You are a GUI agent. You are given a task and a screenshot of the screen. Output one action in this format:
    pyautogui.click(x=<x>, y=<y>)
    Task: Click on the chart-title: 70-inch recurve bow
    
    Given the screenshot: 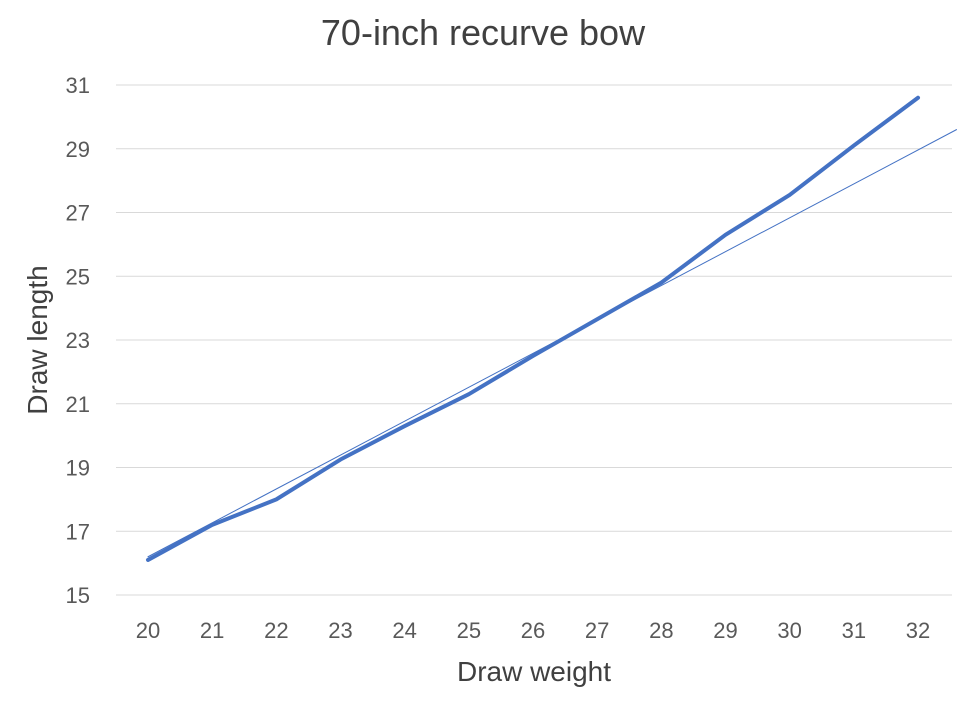 What is the action you would take?
    pyautogui.click(x=483, y=32)
    